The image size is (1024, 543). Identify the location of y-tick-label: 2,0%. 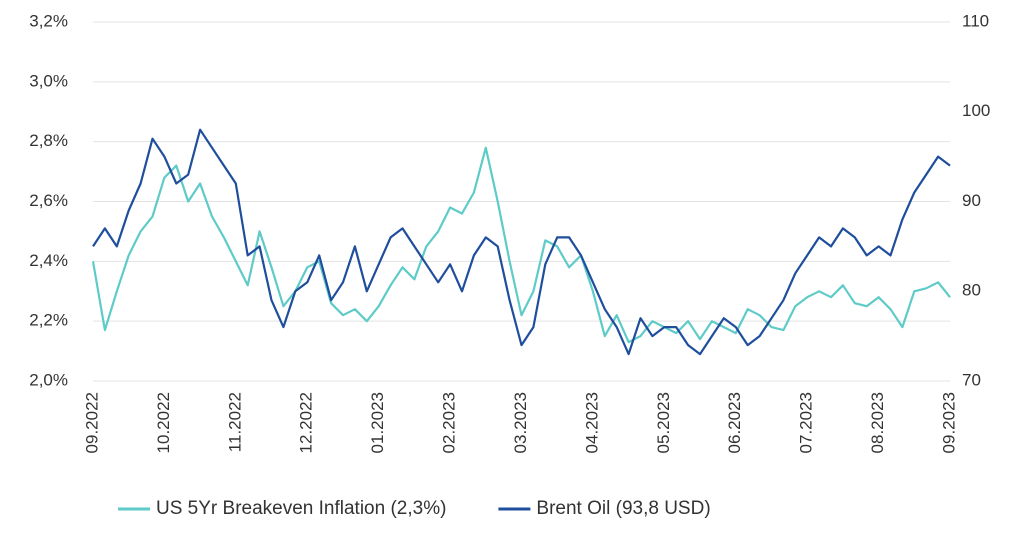
(48, 379).